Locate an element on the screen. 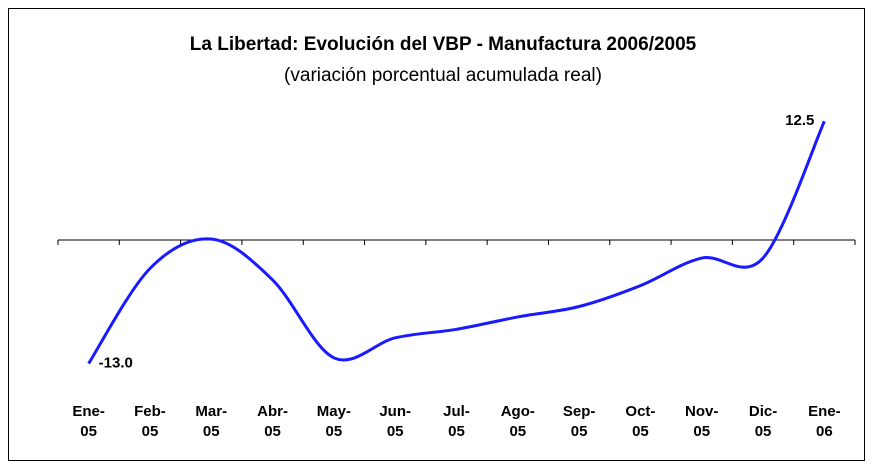 This screenshot has width=873, height=470. x-tick-label: Sep- 05 is located at coordinates (579, 421).